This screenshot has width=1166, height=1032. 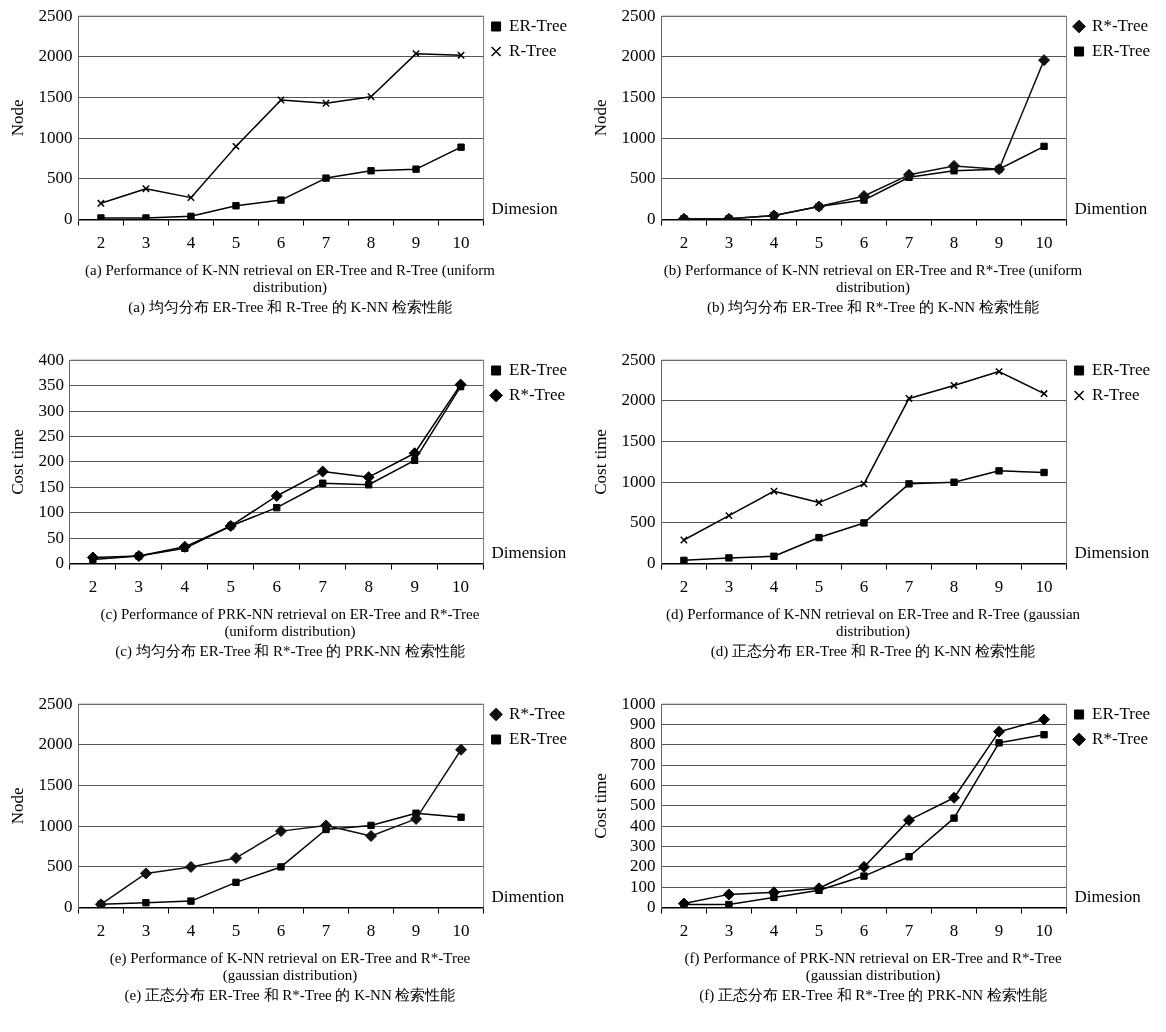 I want to click on y-tick-label: 300, so click(x=51, y=410).